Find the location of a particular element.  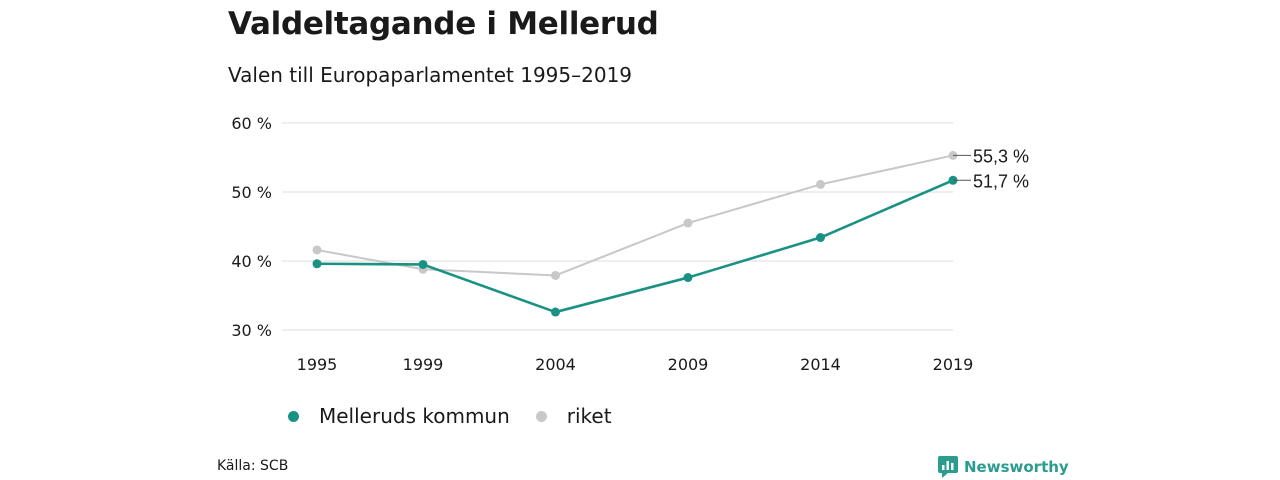

end-value-label-melleruds-kommun: 51,7 % is located at coordinates (1001, 181).